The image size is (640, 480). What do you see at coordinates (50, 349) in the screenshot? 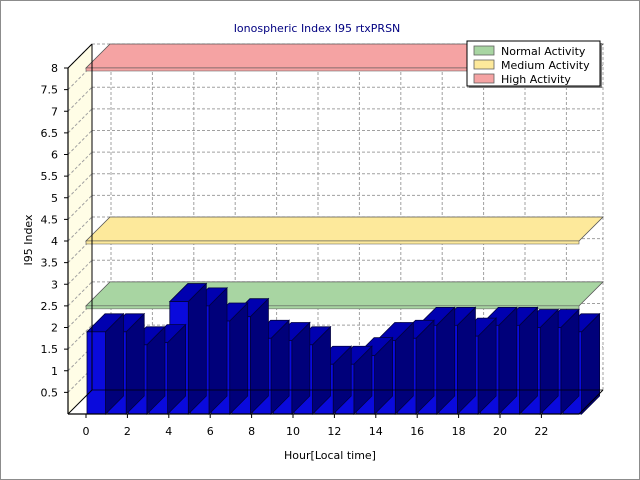
I see `y-tick-label: 1.5` at bounding box center [50, 349].